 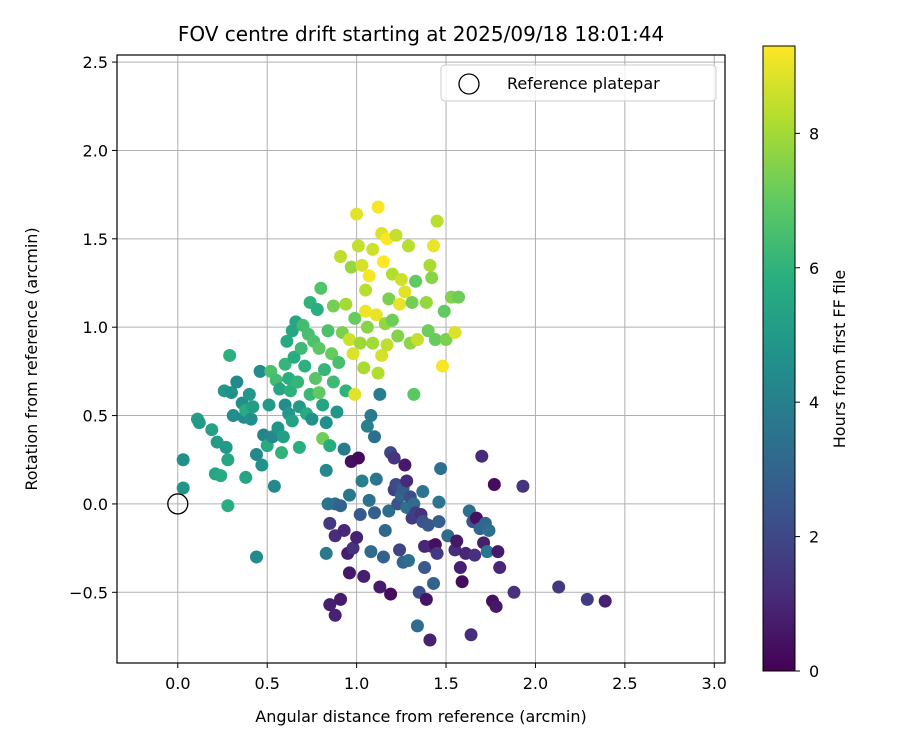 I want to click on y-tick-label: 2.0, so click(x=95, y=150).